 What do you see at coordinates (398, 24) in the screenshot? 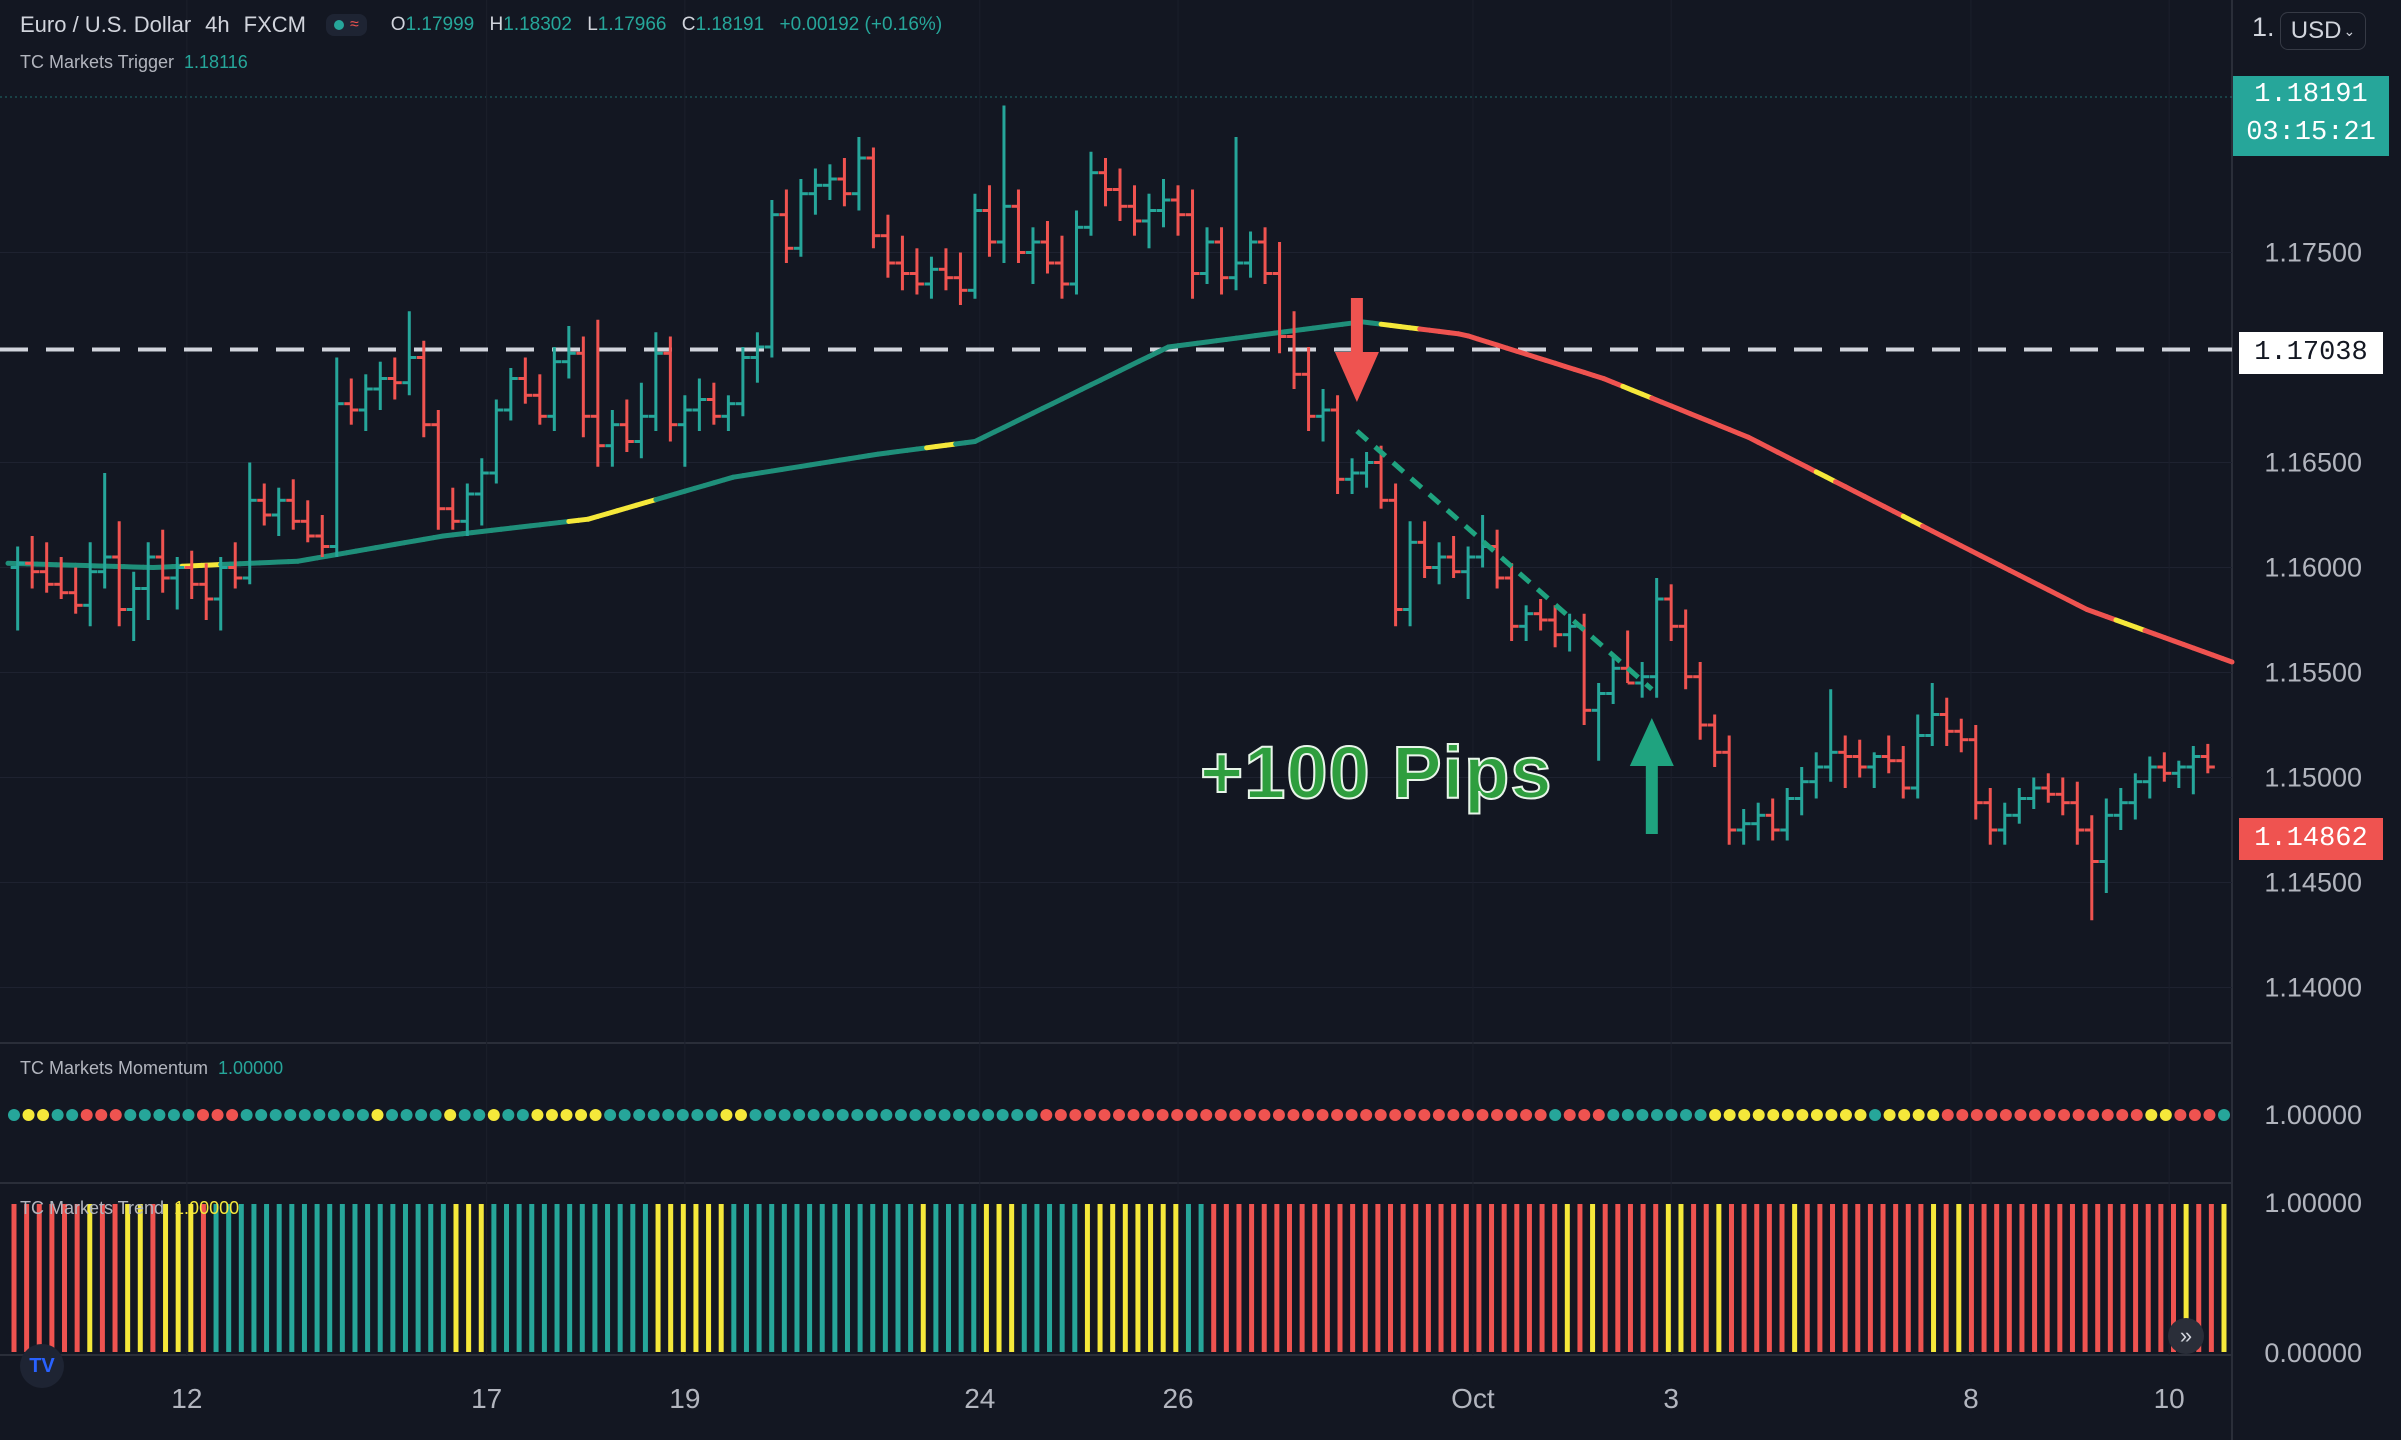
I see `open-label: O` at bounding box center [398, 24].